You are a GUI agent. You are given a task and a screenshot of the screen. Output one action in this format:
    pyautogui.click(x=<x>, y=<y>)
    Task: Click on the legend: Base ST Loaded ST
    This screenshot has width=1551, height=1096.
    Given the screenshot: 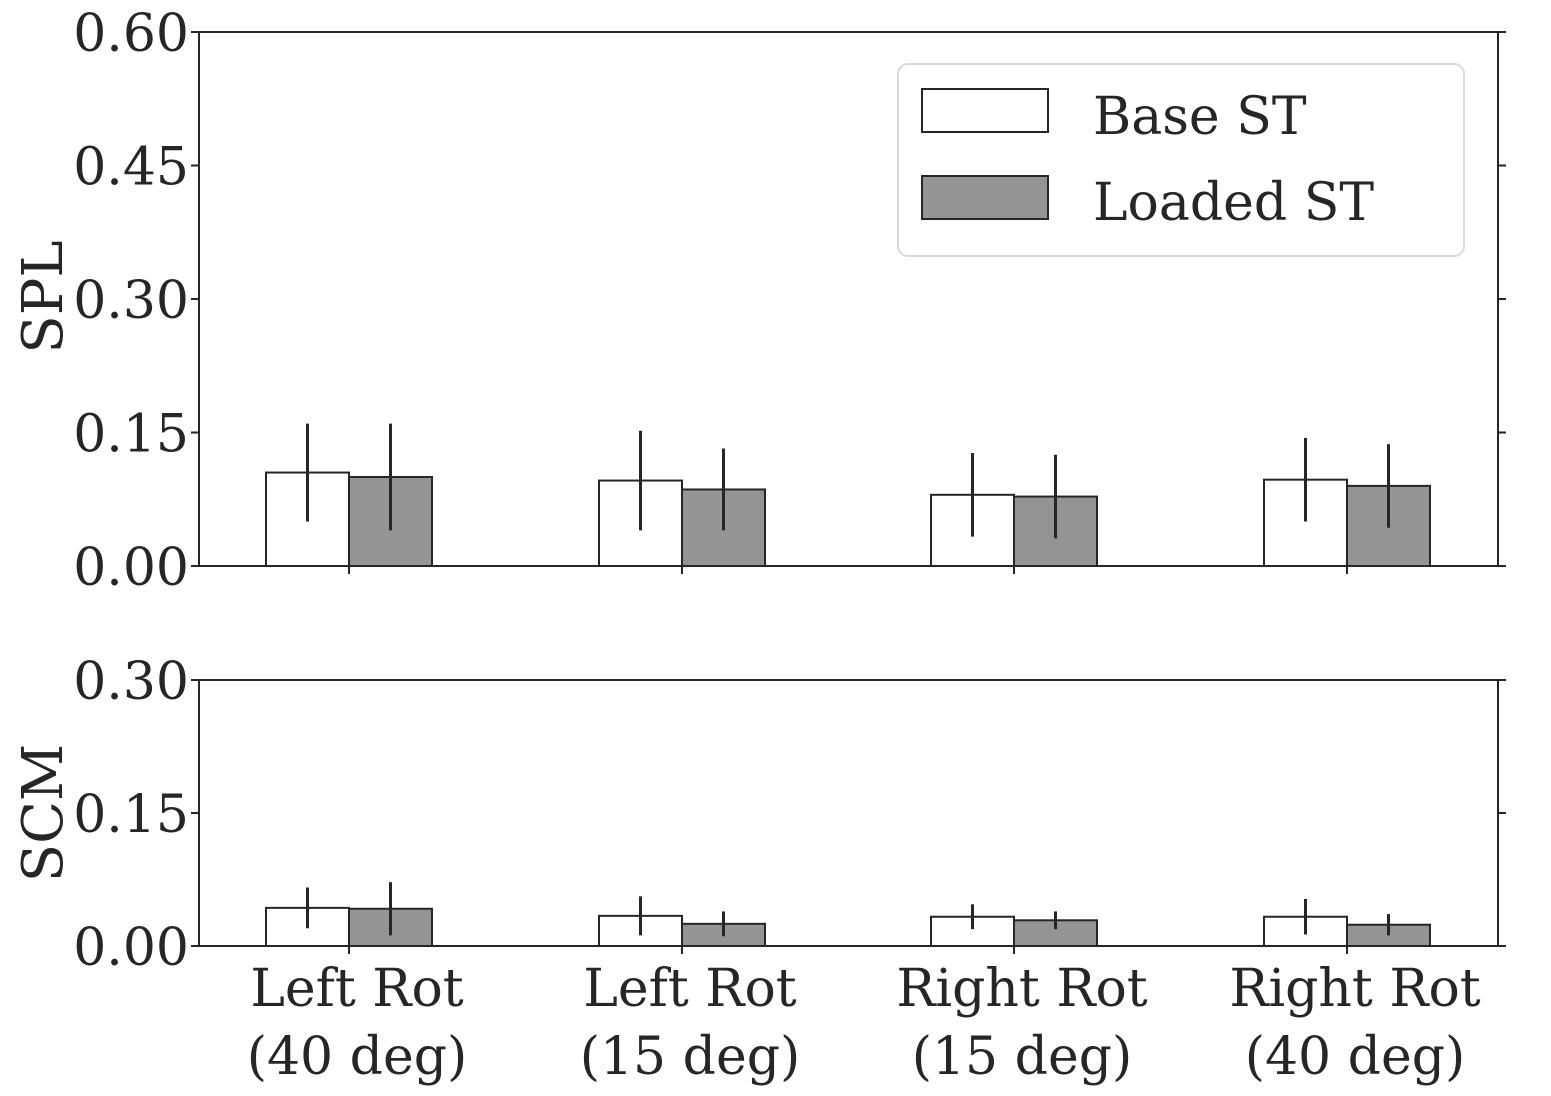 What is the action you would take?
    pyautogui.click(x=1181, y=160)
    